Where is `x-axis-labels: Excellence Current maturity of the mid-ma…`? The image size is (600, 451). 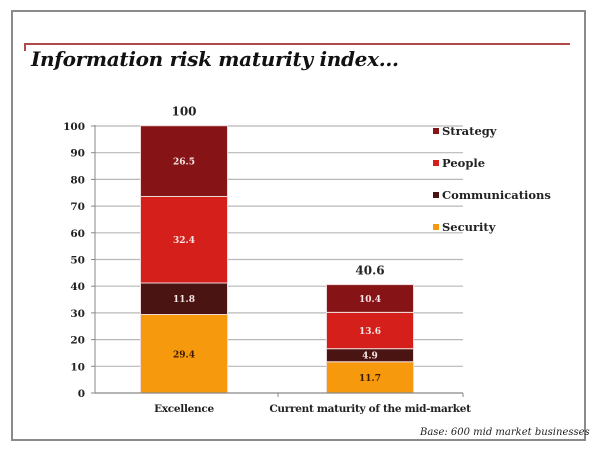
x-axis-labels: Excellence Current maturity of the mid-ma… is located at coordinates (312, 409).